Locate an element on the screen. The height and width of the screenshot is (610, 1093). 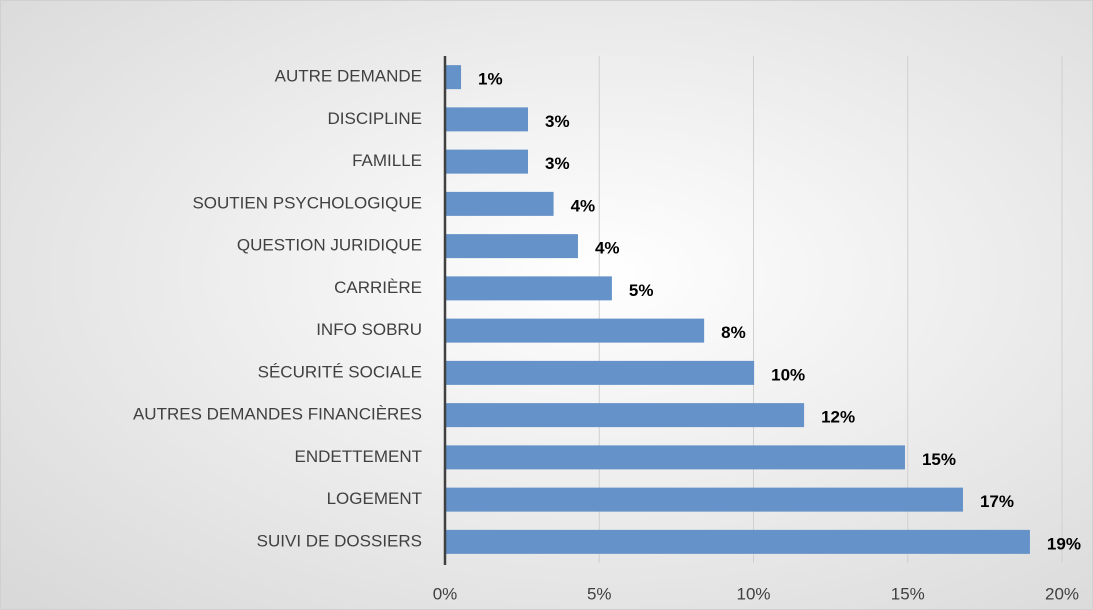
y-tick-label: CARRIÈRE is located at coordinates (378, 287).